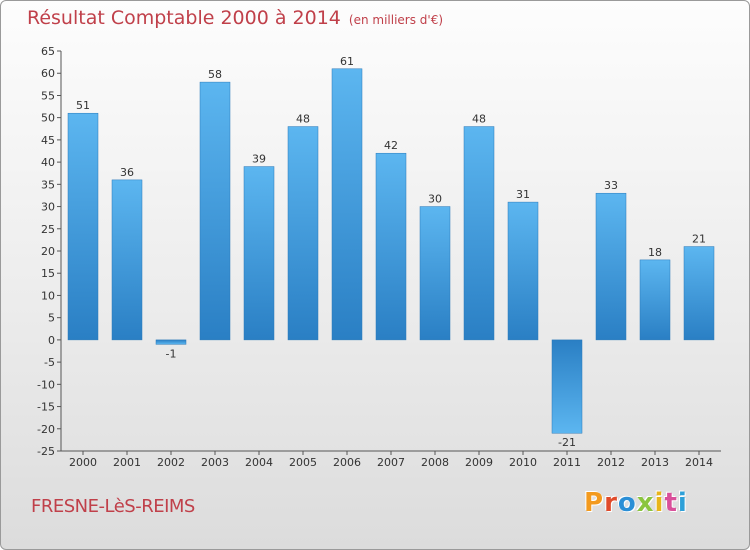  Describe the element at coordinates (627, 503) in the screenshot. I see `logo-letter: o` at that location.